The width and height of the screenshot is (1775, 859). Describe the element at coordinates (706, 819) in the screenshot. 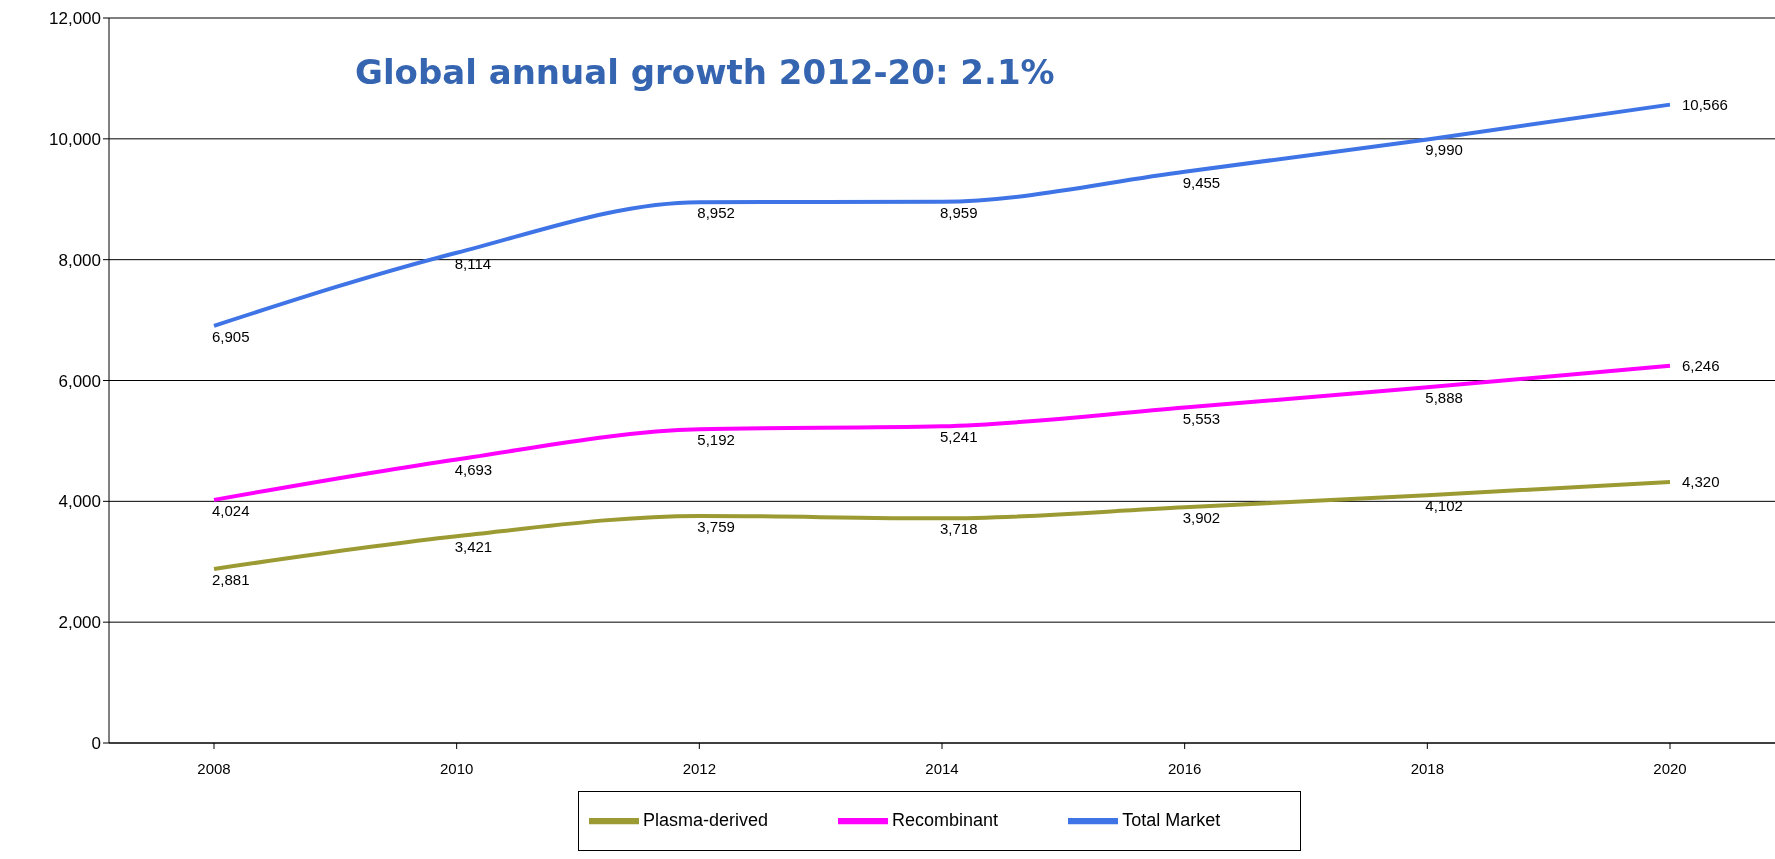

I see `legend-label: Plasma-derived` at that location.